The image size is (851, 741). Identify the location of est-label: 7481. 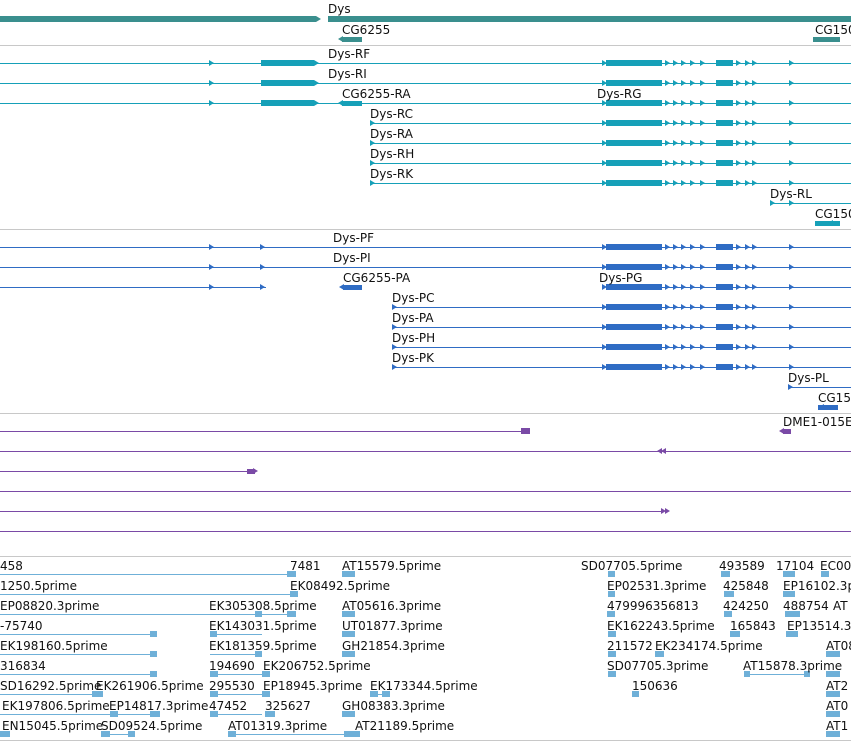
(305, 566).